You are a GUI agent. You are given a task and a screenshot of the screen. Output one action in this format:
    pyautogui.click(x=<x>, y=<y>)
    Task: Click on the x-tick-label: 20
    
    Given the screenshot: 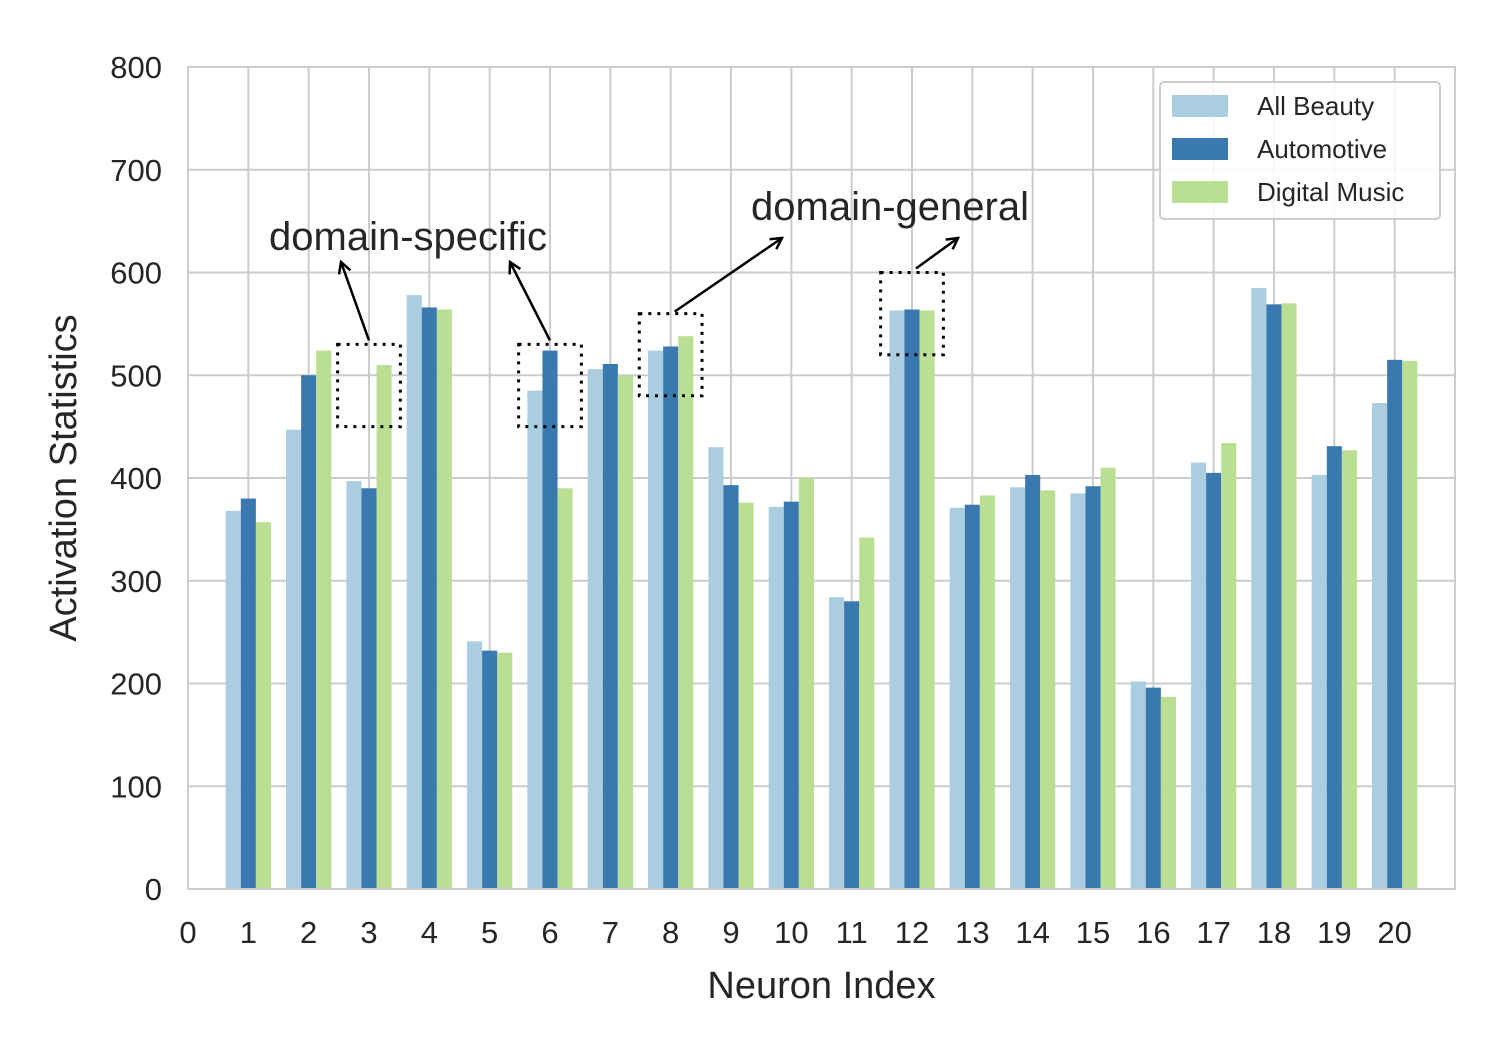 What is the action you would take?
    pyautogui.click(x=1394, y=932)
    